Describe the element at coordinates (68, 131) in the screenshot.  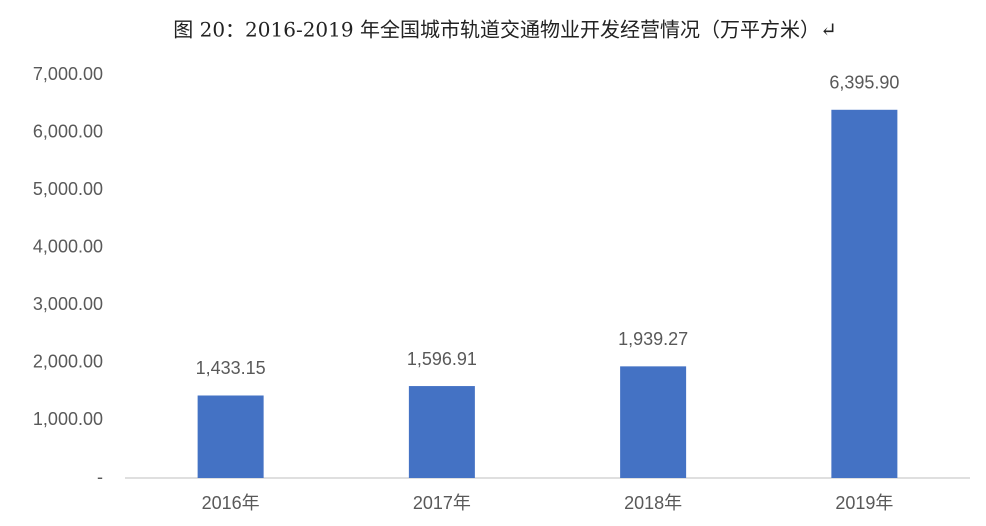
I see `y-tick-label: 6,000.00` at that location.